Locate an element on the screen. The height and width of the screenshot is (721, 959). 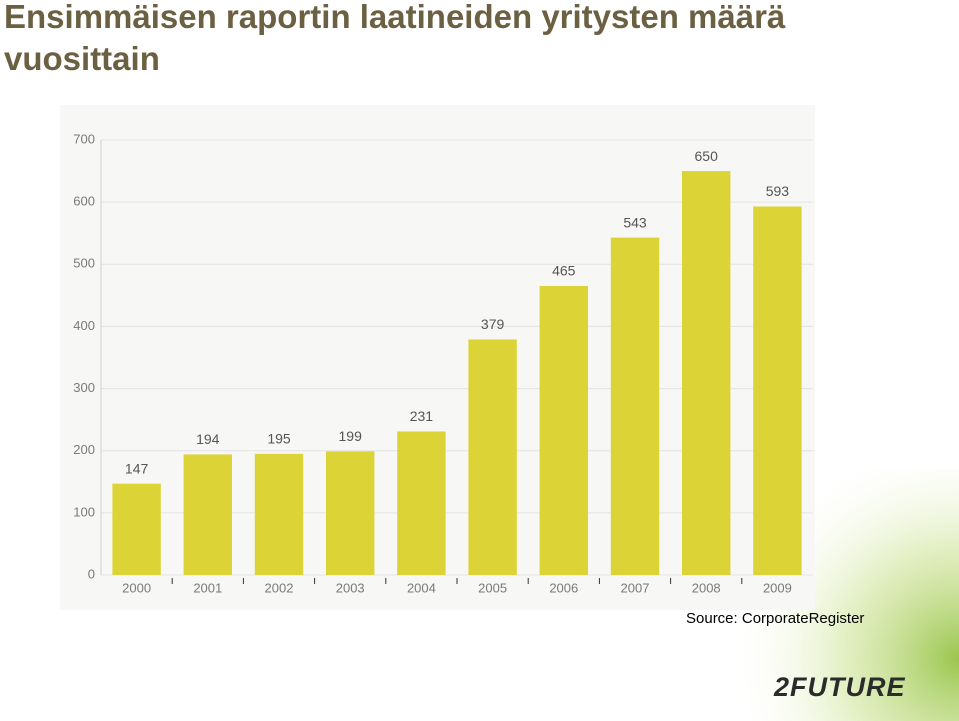
logo: 2FUTURE is located at coordinates (840, 687).